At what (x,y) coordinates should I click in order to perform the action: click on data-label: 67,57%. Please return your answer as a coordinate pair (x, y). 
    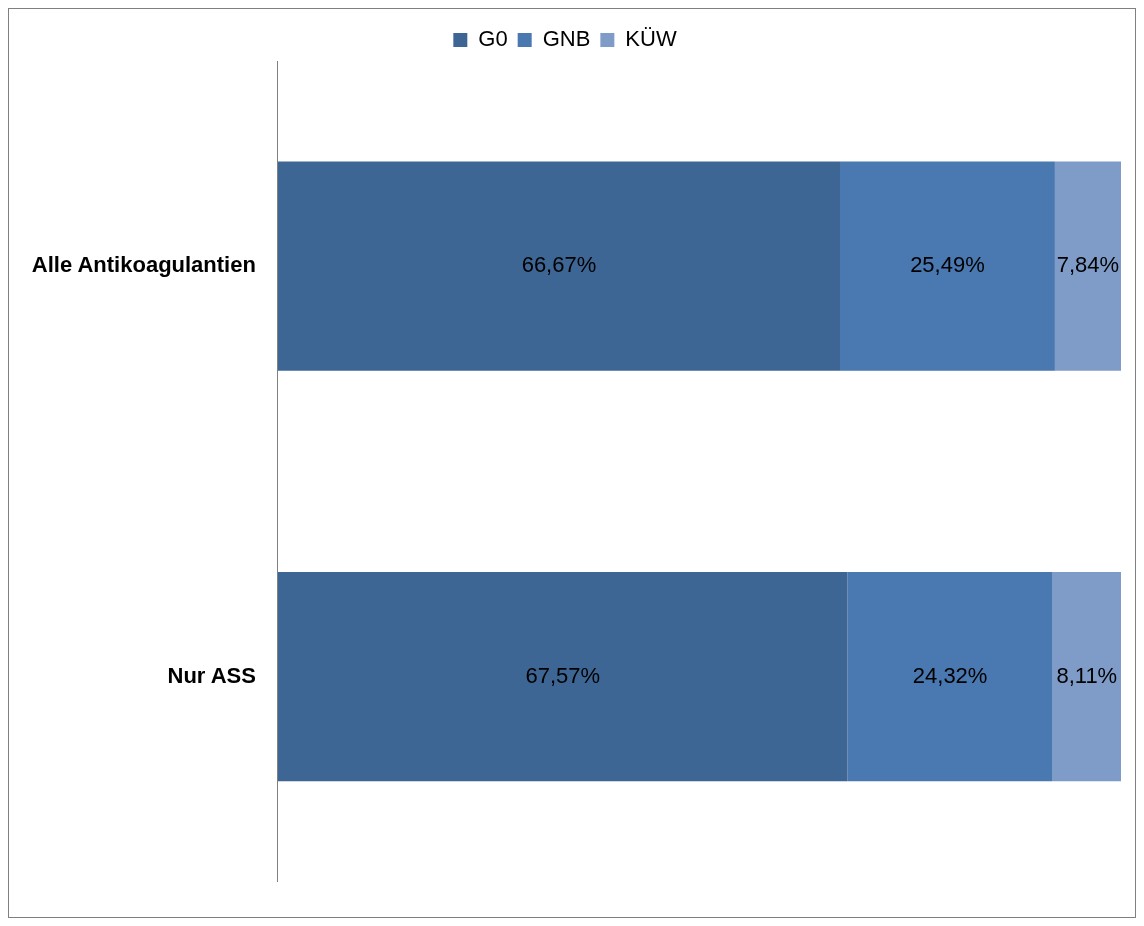
    Looking at the image, I should click on (563, 675).